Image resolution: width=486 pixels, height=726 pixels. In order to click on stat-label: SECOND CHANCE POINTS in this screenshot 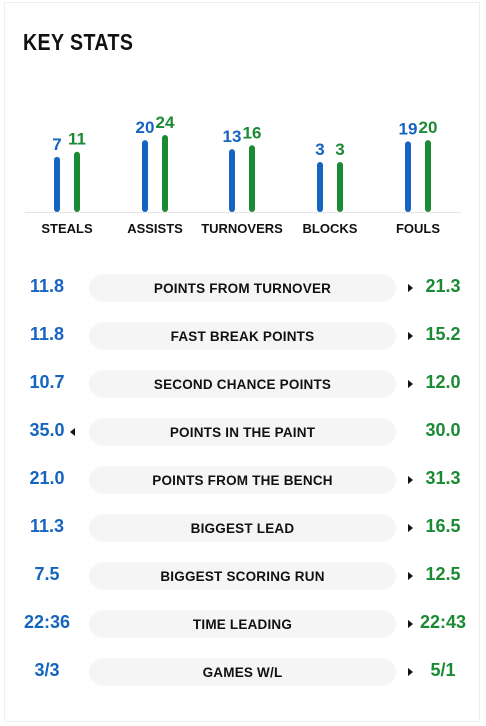, I will do `click(242, 384)`.